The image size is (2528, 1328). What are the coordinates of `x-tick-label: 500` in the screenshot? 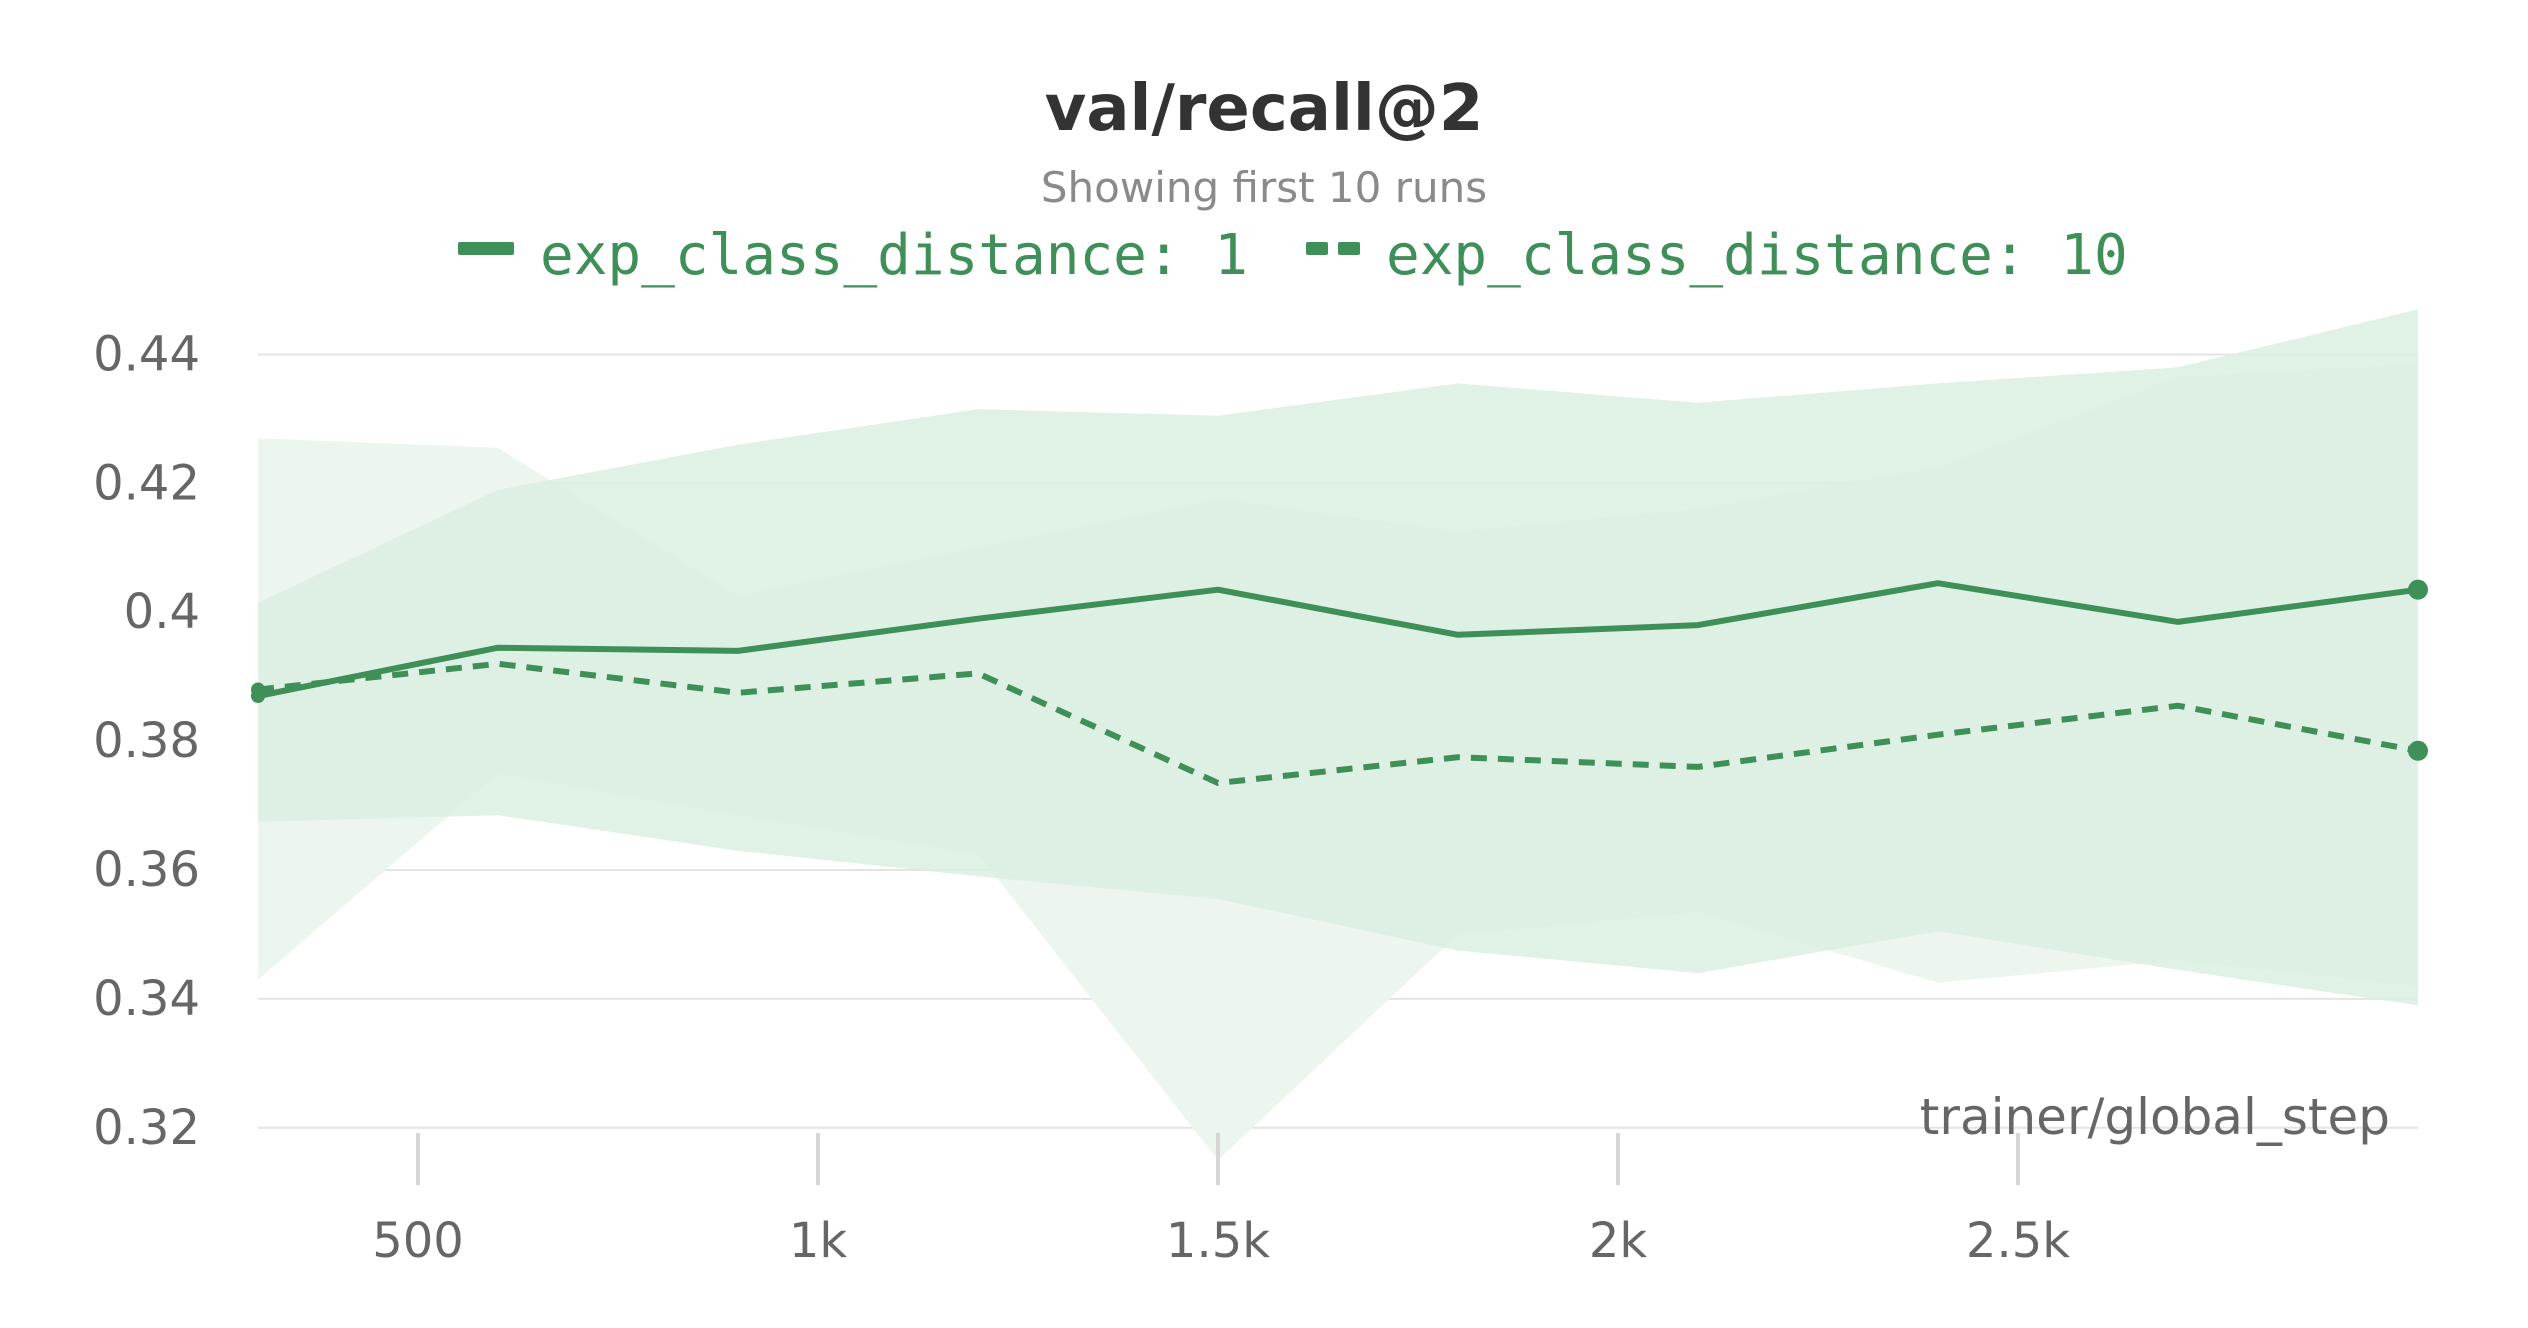 It's located at (418, 1241).